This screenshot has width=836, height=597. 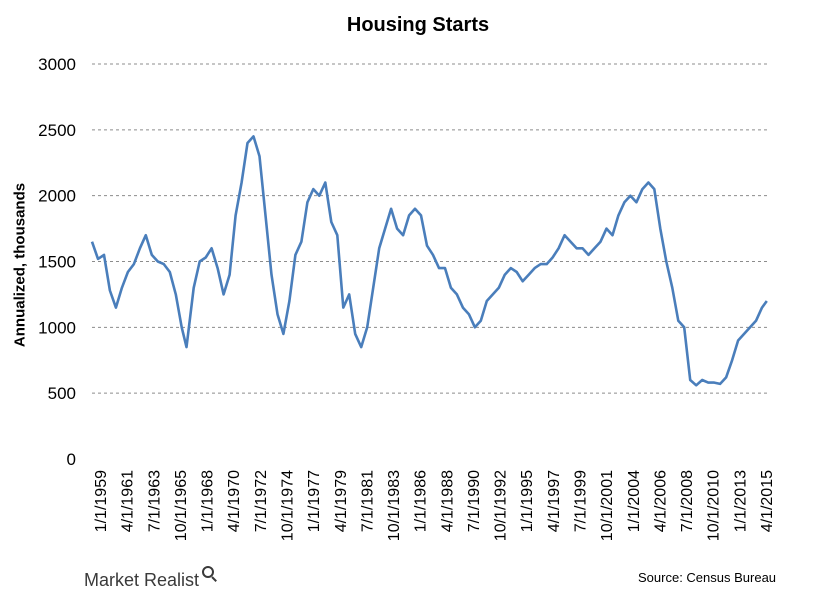 What do you see at coordinates (687, 501) in the screenshot?
I see `x-tick-label: 7/1/2008` at bounding box center [687, 501].